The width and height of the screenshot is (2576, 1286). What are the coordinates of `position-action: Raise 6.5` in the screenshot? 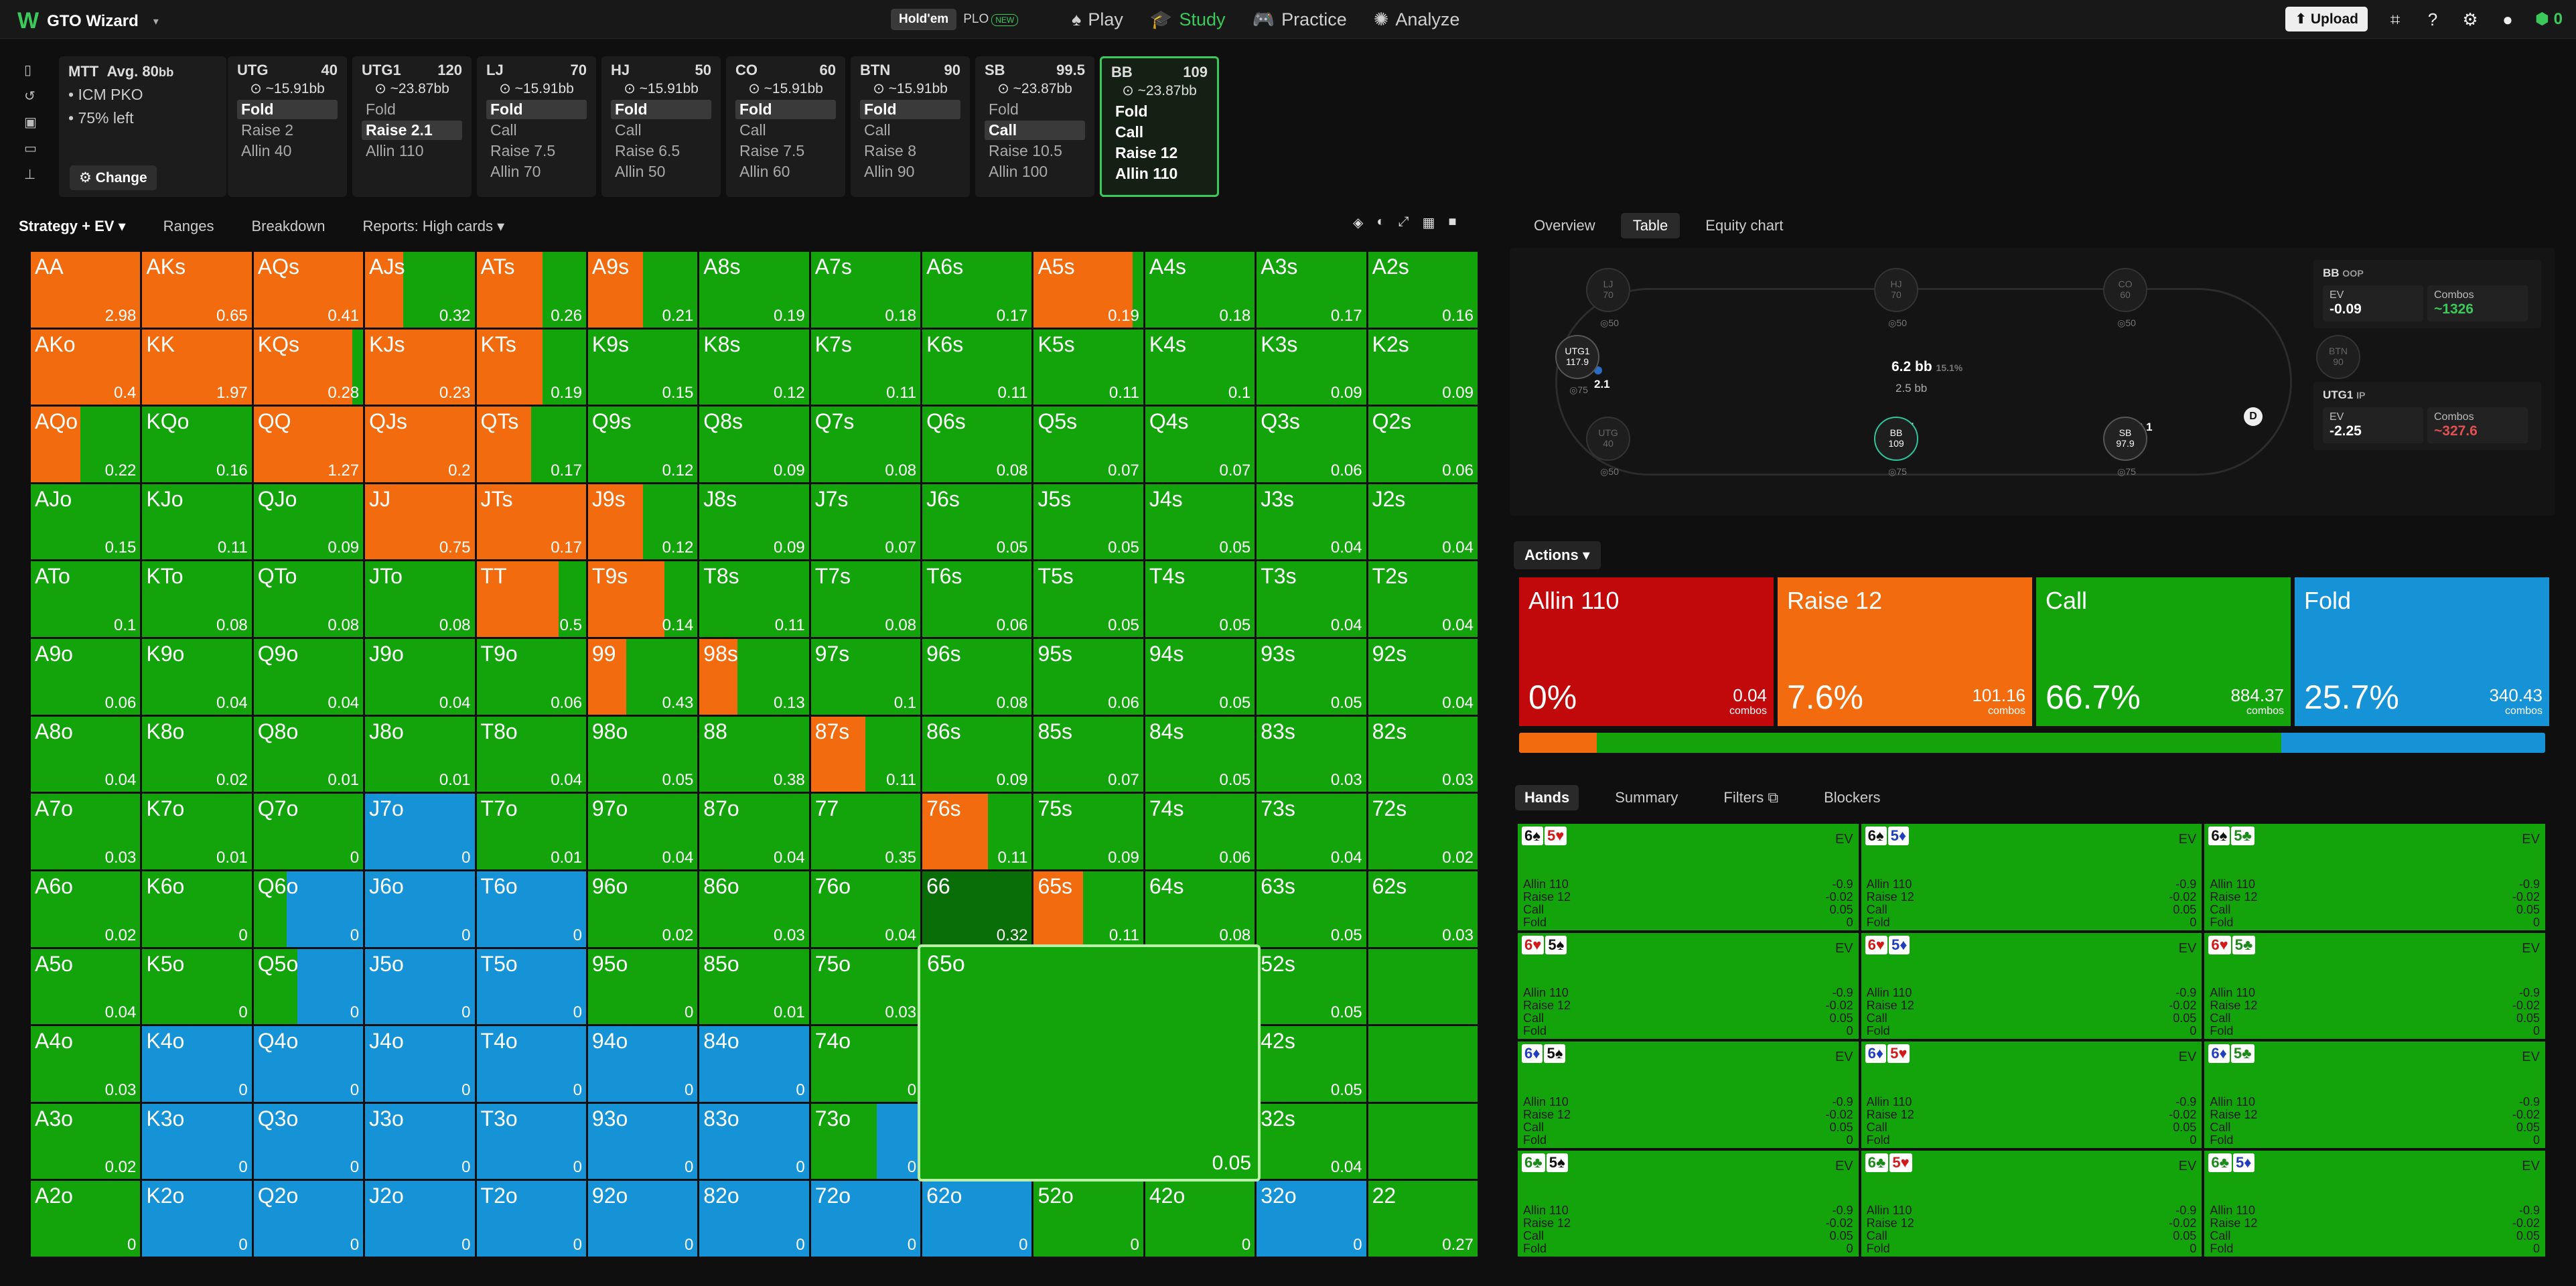 It's located at (648, 150).